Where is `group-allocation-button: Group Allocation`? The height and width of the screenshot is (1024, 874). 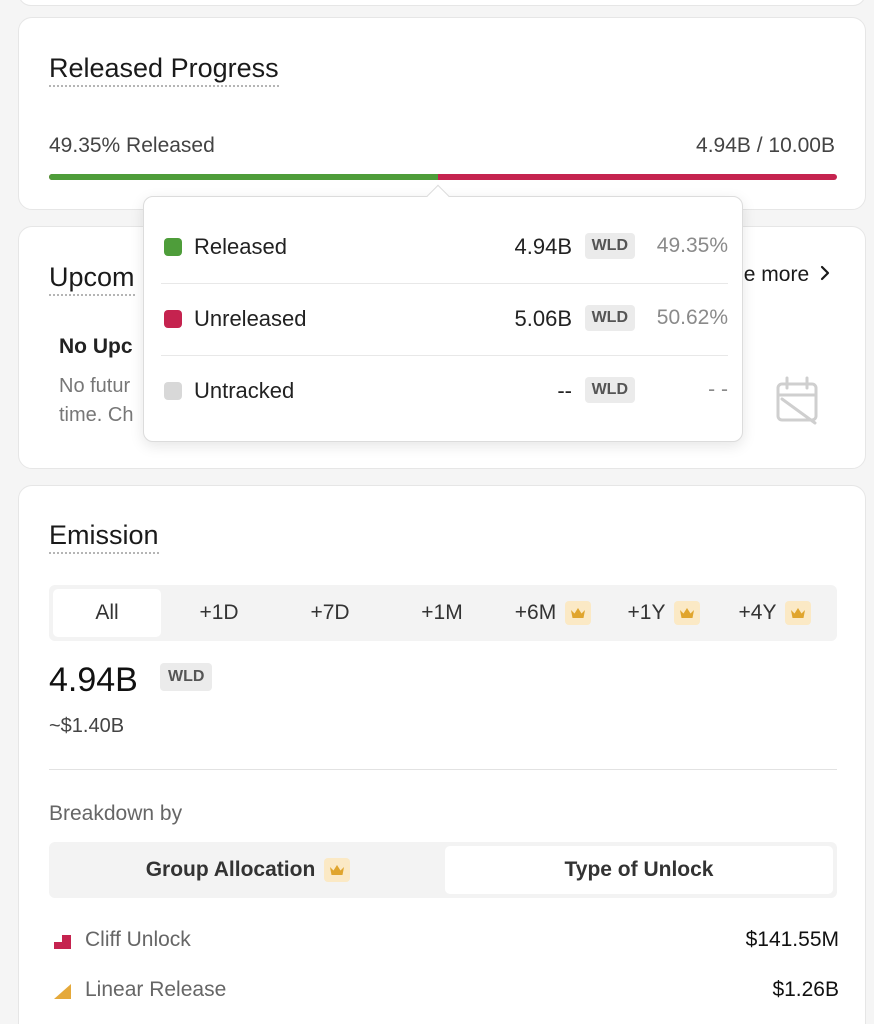
group-allocation-button: Group Allocation is located at coordinates (248, 870).